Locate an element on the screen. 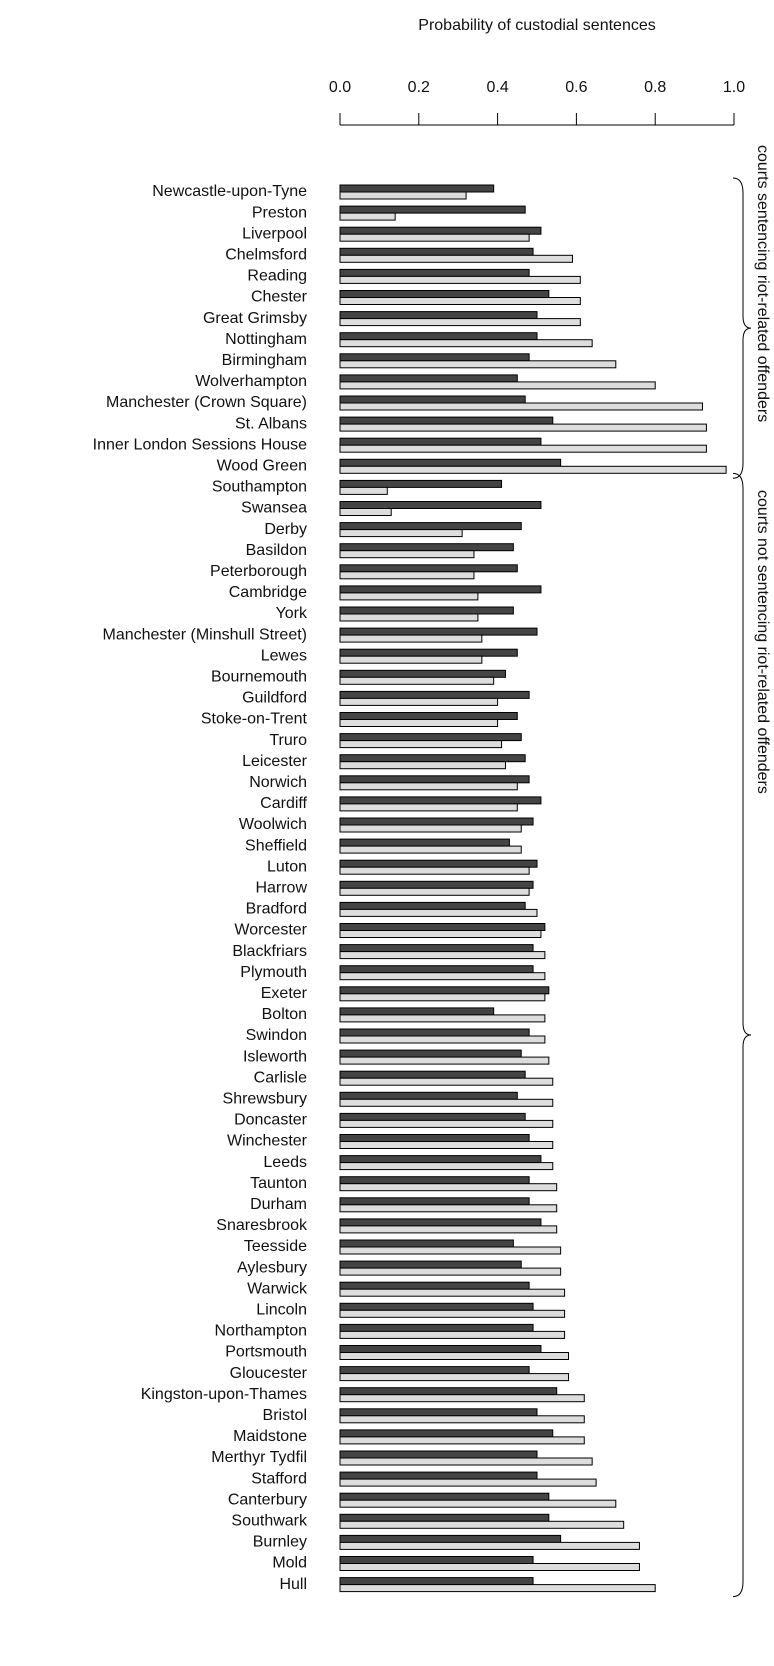  y-tick-label: Lincoln is located at coordinates (281, 1310).